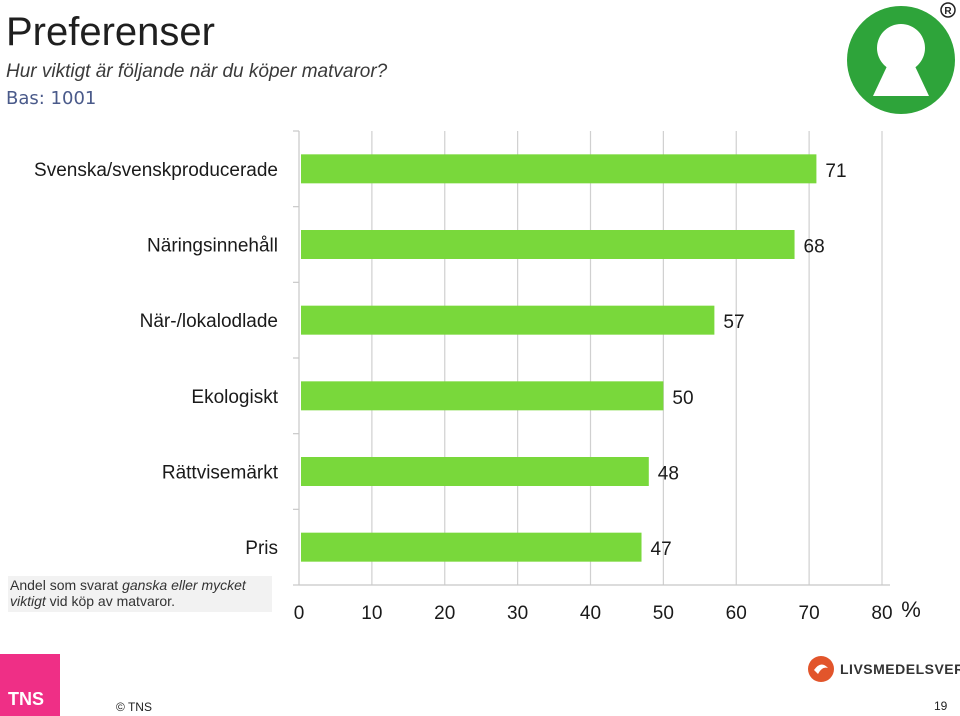 The height and width of the screenshot is (716, 960). What do you see at coordinates (663, 613) in the screenshot?
I see `x-tick-label: 50` at bounding box center [663, 613].